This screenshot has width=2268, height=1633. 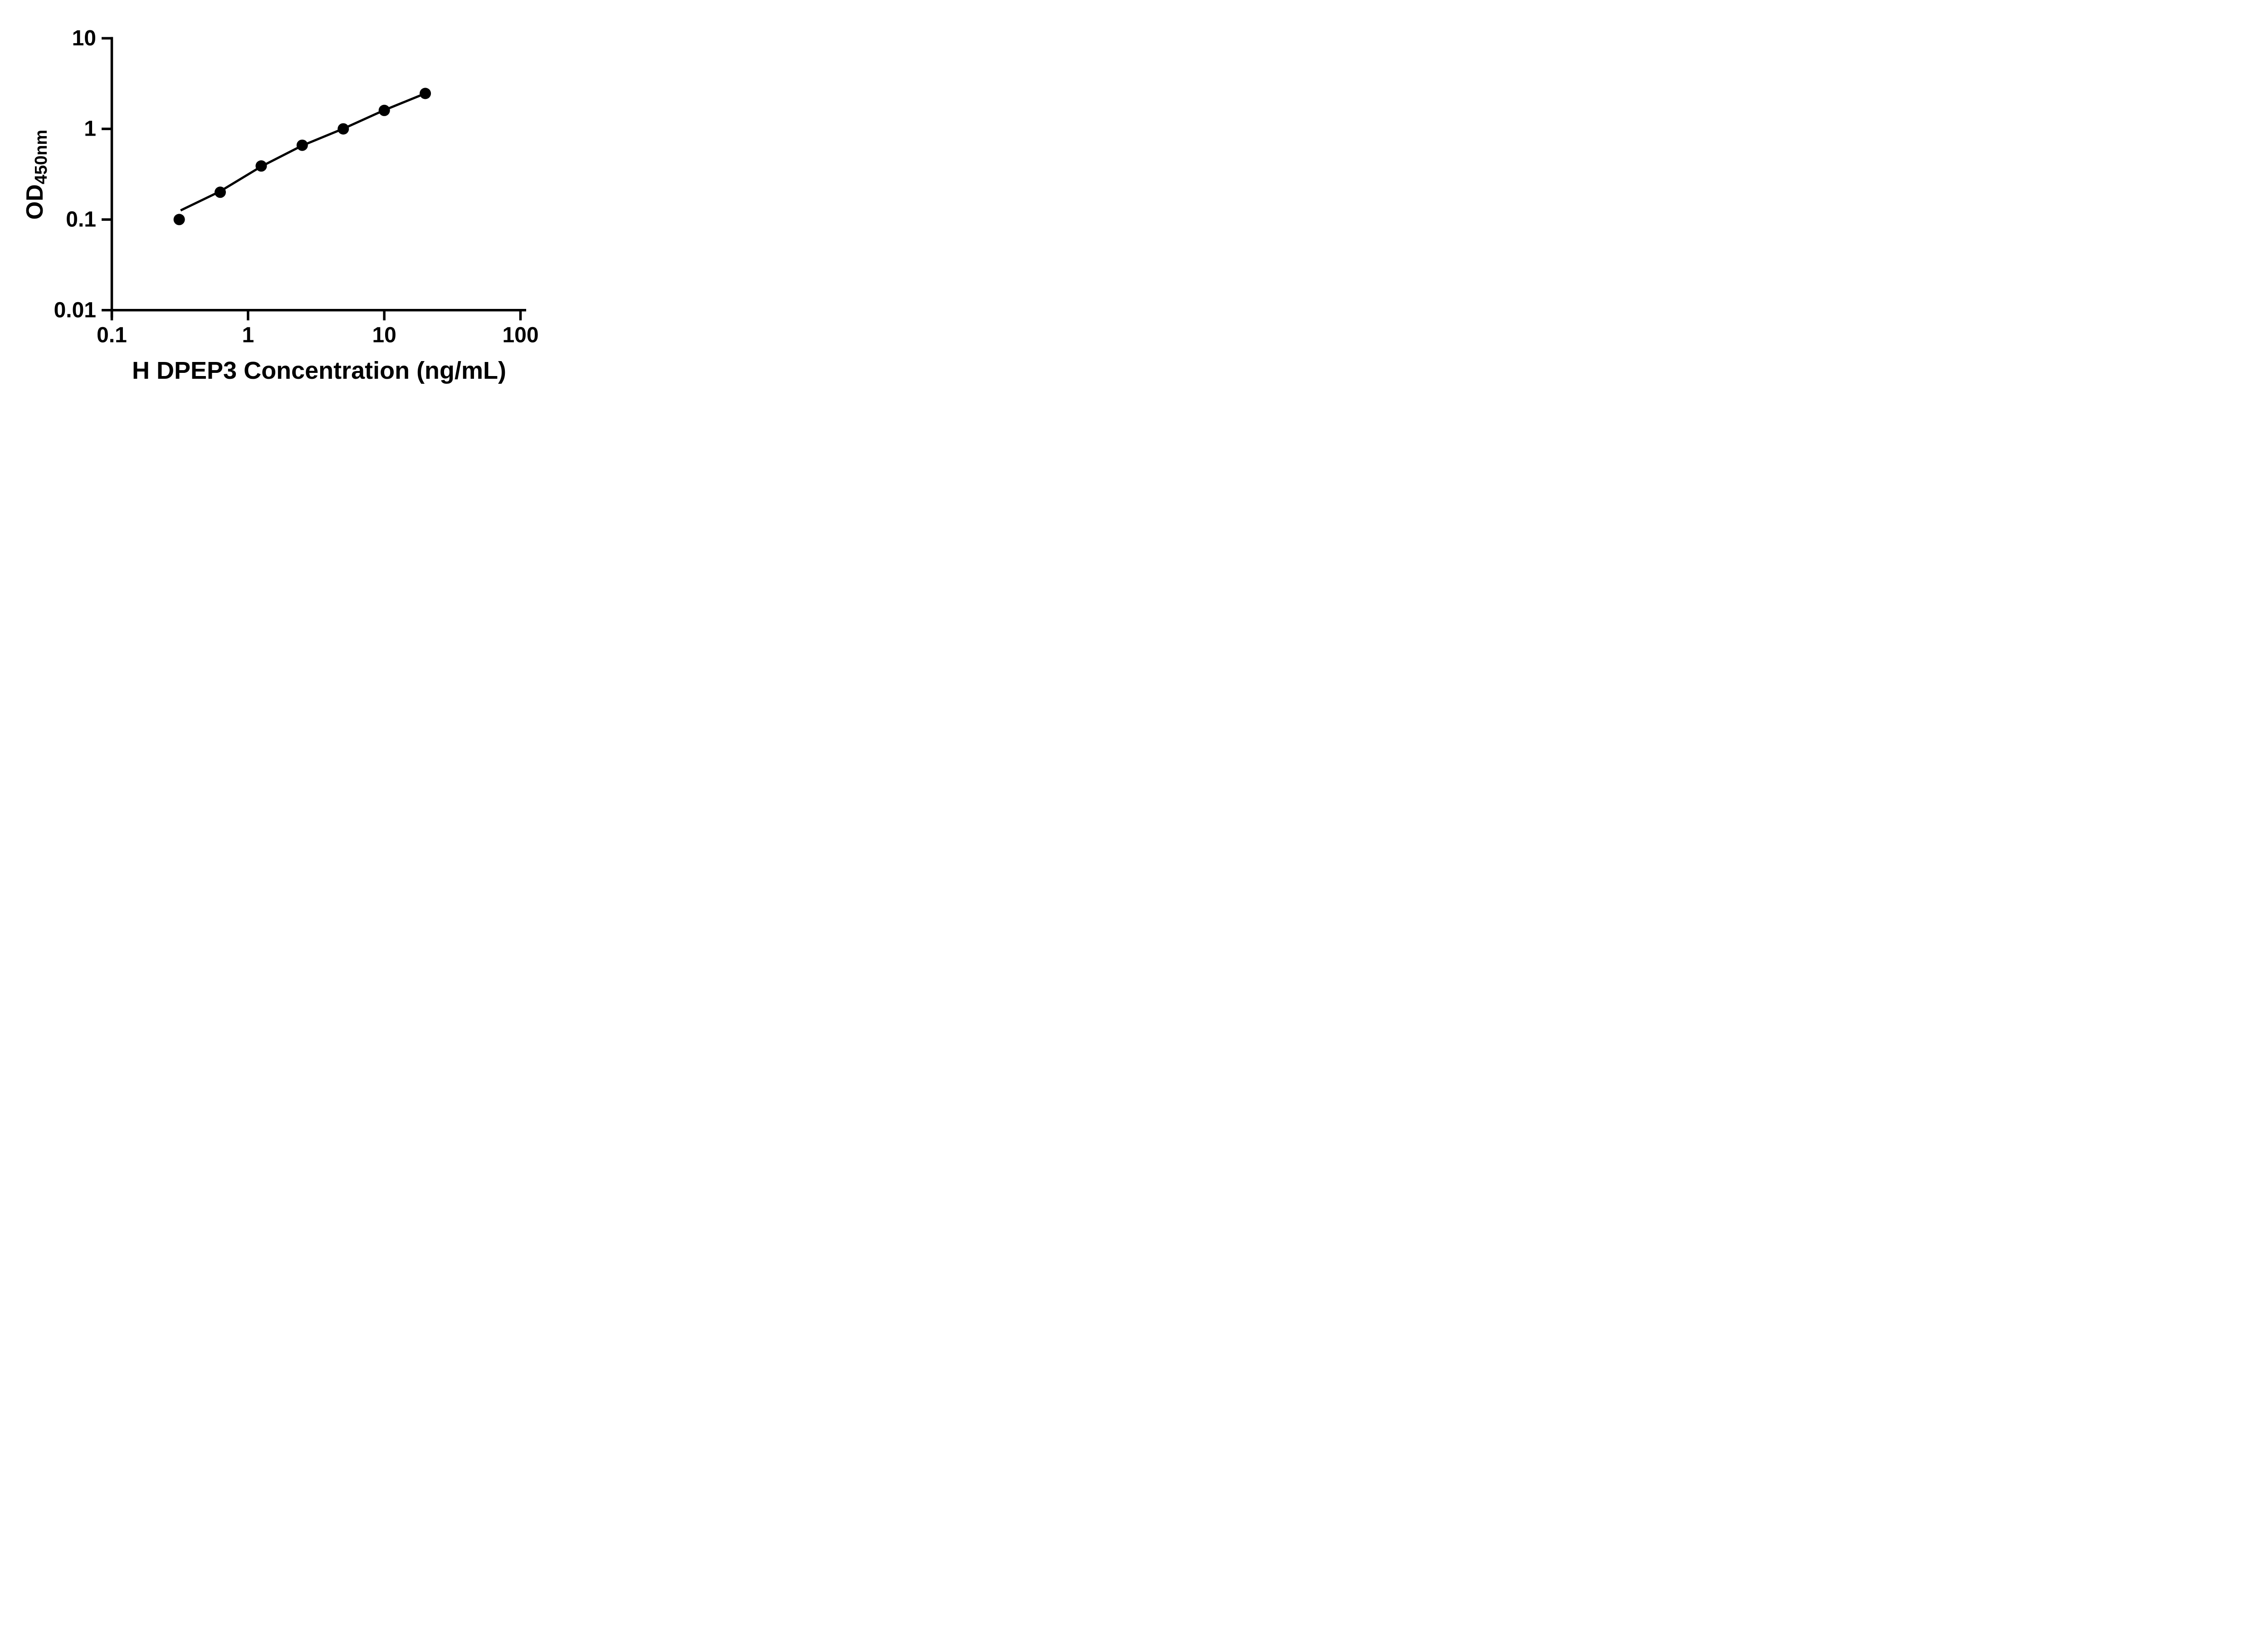 I want to click on y-axis-title-subscript: 450nm, so click(x=42, y=157).